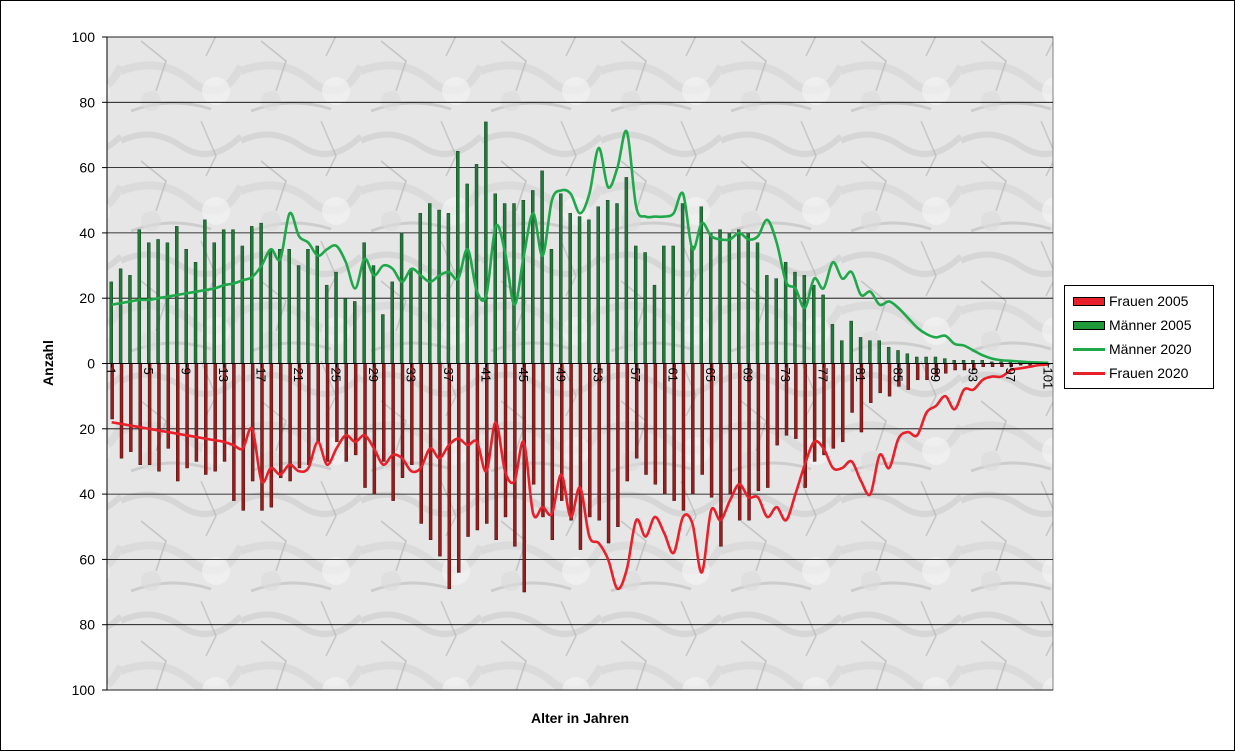 Image resolution: width=1235 pixels, height=755 pixels. I want to click on x-tick-label: 21, so click(298, 375).